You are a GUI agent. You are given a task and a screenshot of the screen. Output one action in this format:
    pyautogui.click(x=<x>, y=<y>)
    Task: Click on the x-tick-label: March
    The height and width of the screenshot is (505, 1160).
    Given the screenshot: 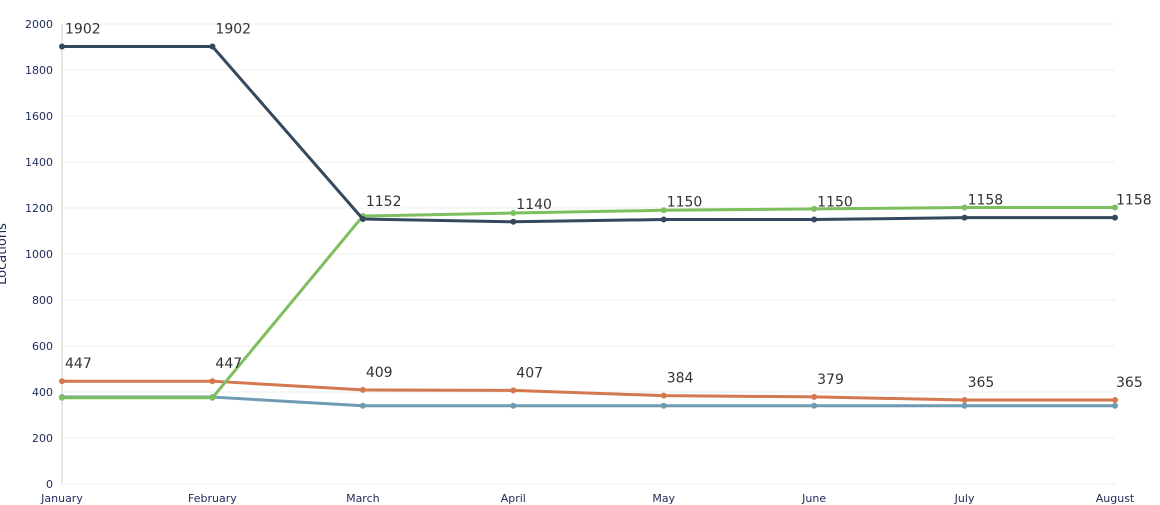 What is the action you would take?
    pyautogui.click(x=363, y=498)
    